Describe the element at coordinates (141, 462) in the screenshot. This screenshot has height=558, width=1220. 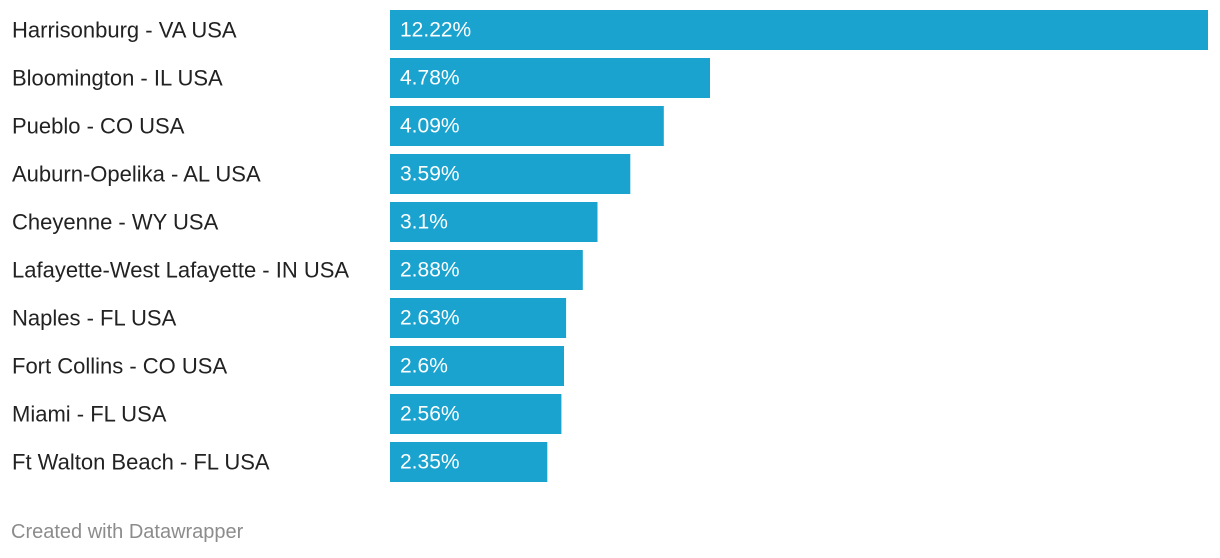
I see `category-label: Ft Walton Beach - FL USA` at that location.